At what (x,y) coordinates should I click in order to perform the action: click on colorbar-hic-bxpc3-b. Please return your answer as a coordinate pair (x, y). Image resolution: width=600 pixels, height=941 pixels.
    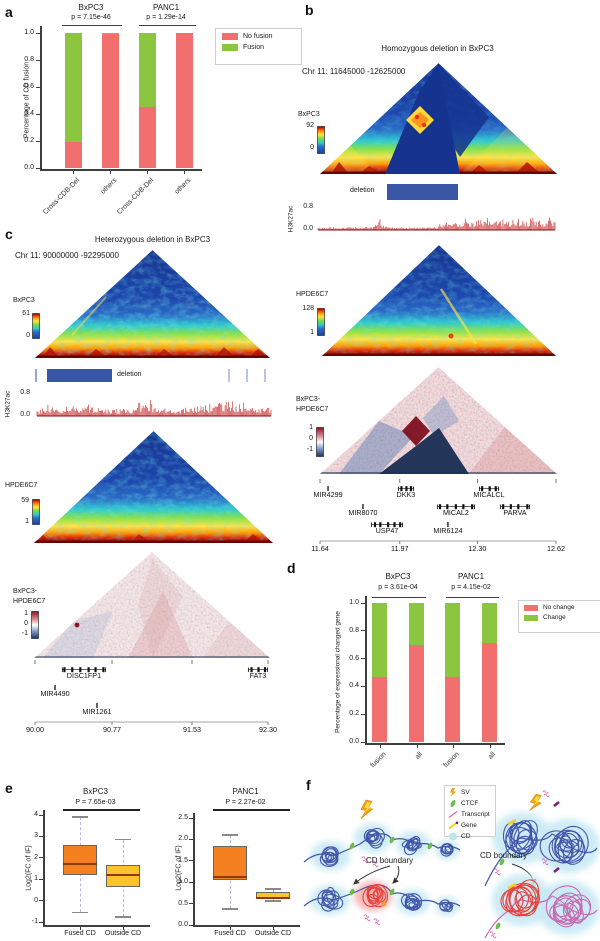
    Looking at the image, I should click on (321, 140).